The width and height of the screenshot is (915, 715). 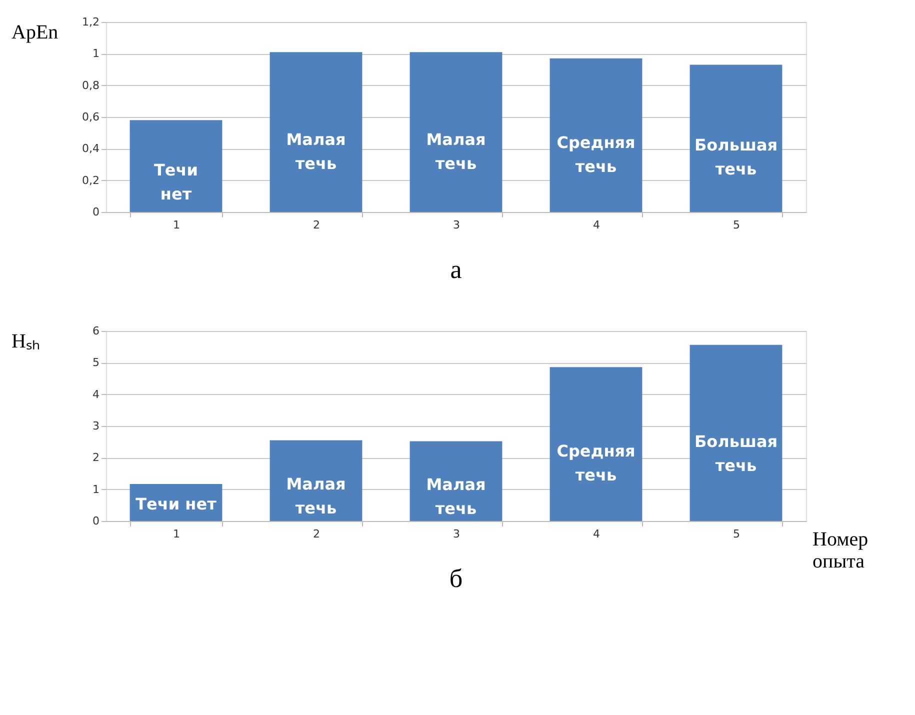 What do you see at coordinates (96, 457) in the screenshot?
I see `y-tick-label: 2` at bounding box center [96, 457].